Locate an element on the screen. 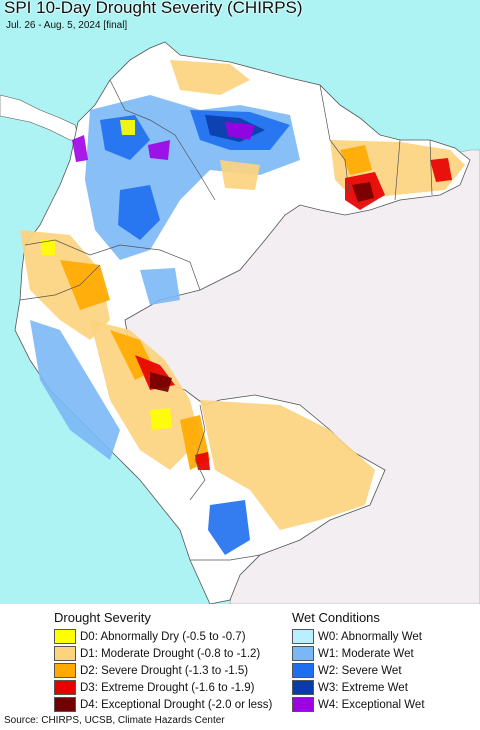 The width and height of the screenshot is (480, 730). legend-label: D1: Moderate Drought (-0.8 to -1.2) is located at coordinates (170, 653).